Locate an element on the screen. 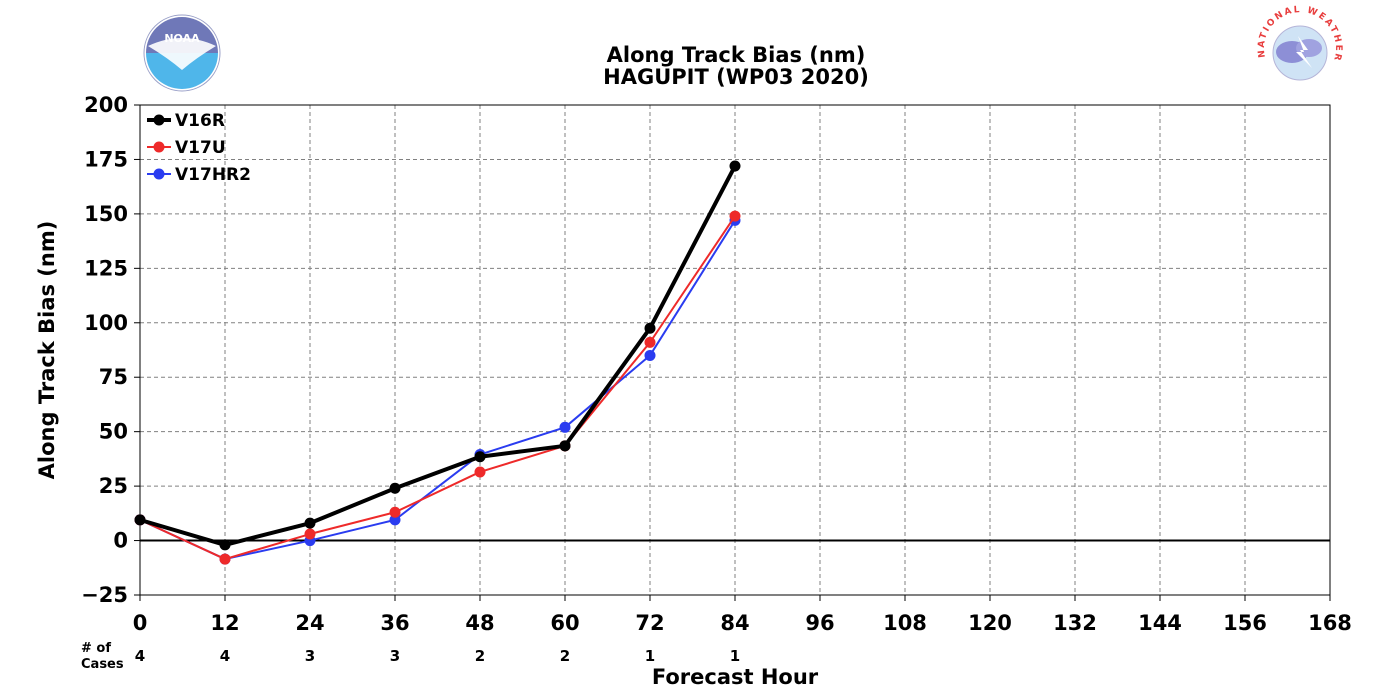 This screenshot has height=700, width=1400. x-axis-label: Forecast Hour is located at coordinates (735, 677).